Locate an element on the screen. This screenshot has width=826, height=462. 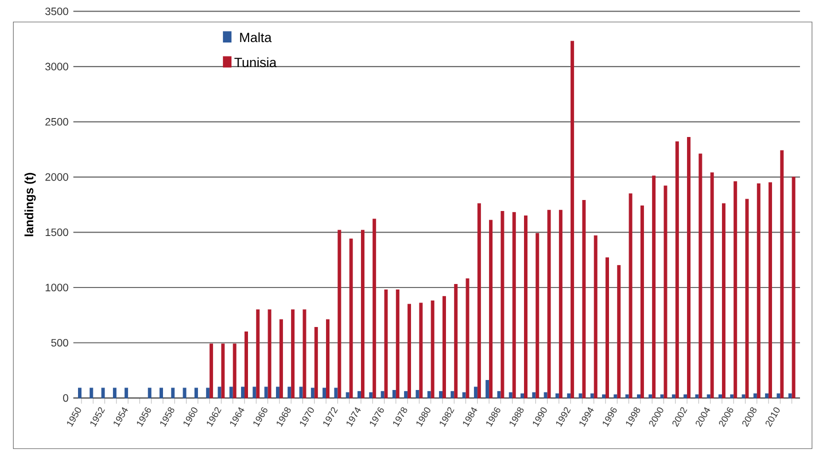
y-tick-label: 1000 is located at coordinates (57, 288).